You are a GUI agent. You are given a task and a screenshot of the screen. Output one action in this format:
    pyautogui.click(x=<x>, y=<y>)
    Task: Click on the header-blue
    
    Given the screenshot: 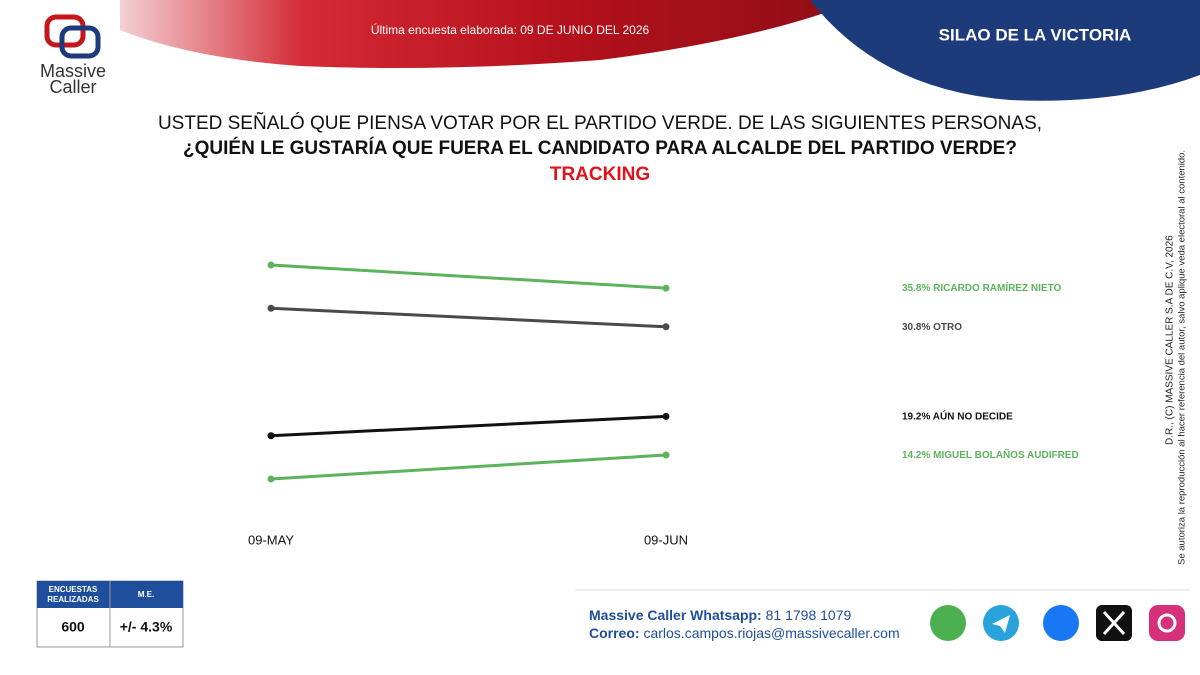 What is the action you would take?
    pyautogui.click(x=1005, y=50)
    